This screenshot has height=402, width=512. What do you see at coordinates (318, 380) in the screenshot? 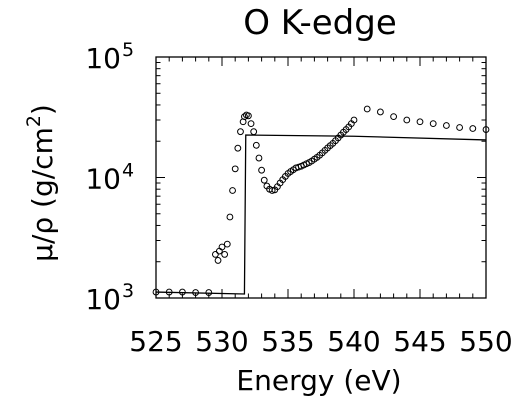
I see `x-axis-title: Energy (eV)` at bounding box center [318, 380].